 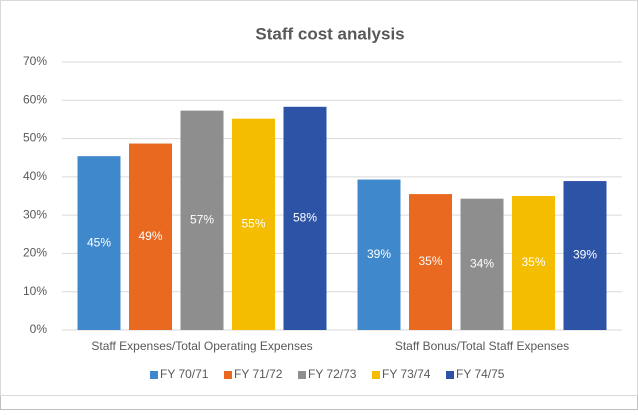 What do you see at coordinates (258, 374) in the screenshot?
I see `legend-label: FY 71/72` at bounding box center [258, 374].